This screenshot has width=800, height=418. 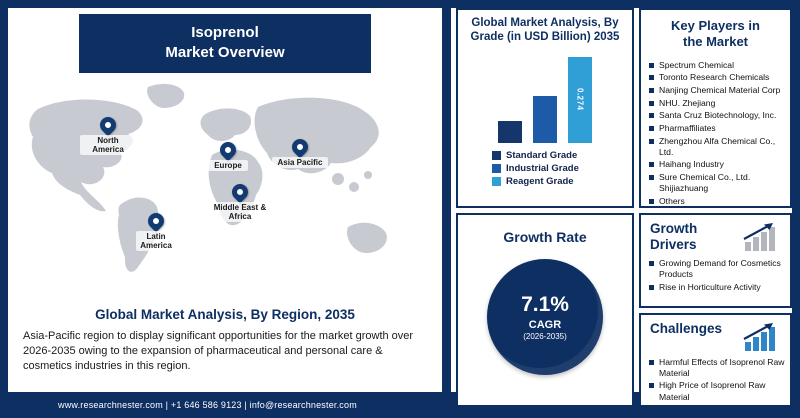 I want to click on growth-rate-badge: 7.1% CAGR (2026-2035), so click(x=545, y=317).